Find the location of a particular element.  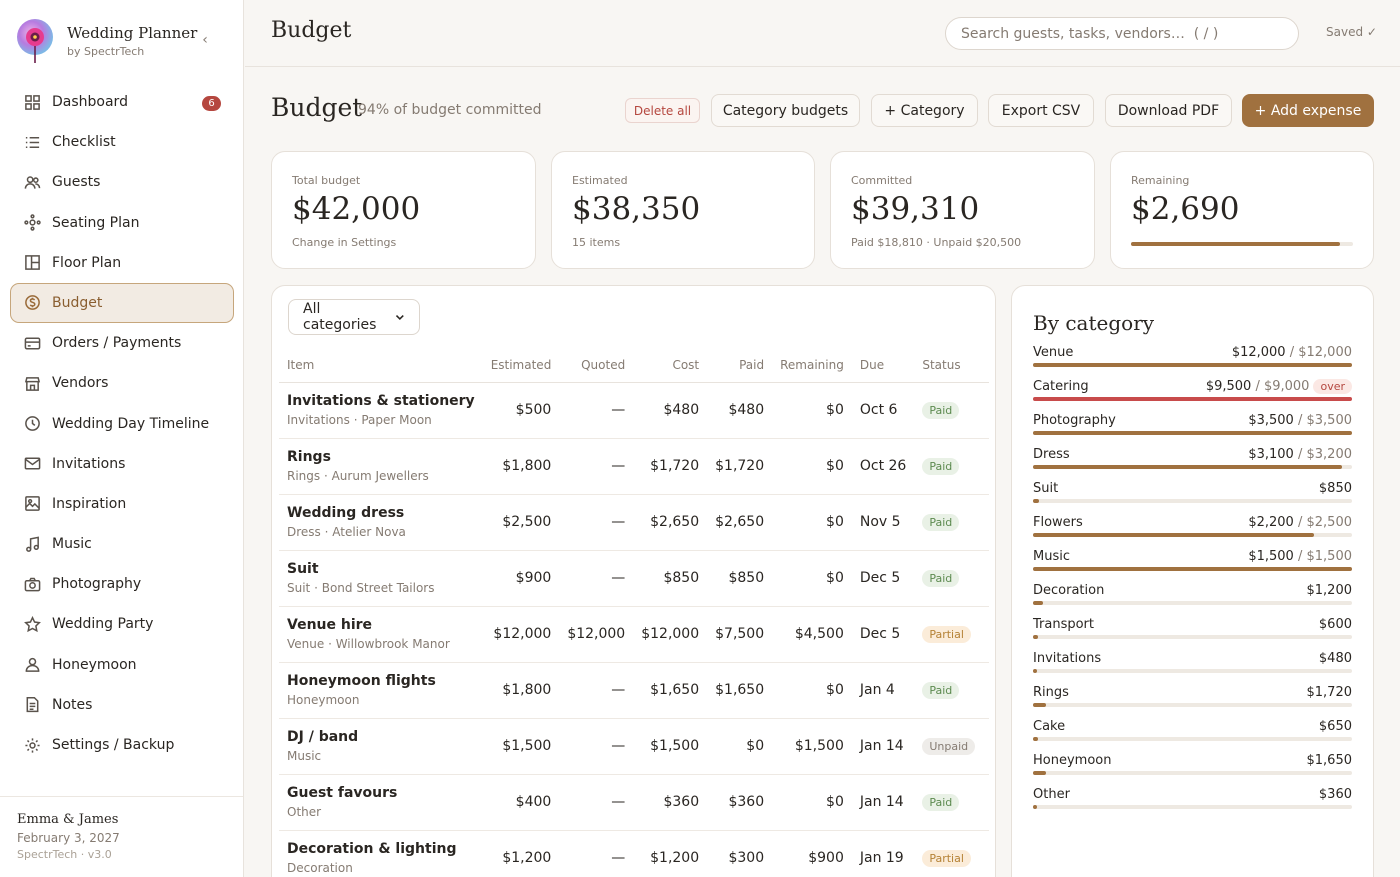

stat-note: Change in Settings is located at coordinates (344, 242).